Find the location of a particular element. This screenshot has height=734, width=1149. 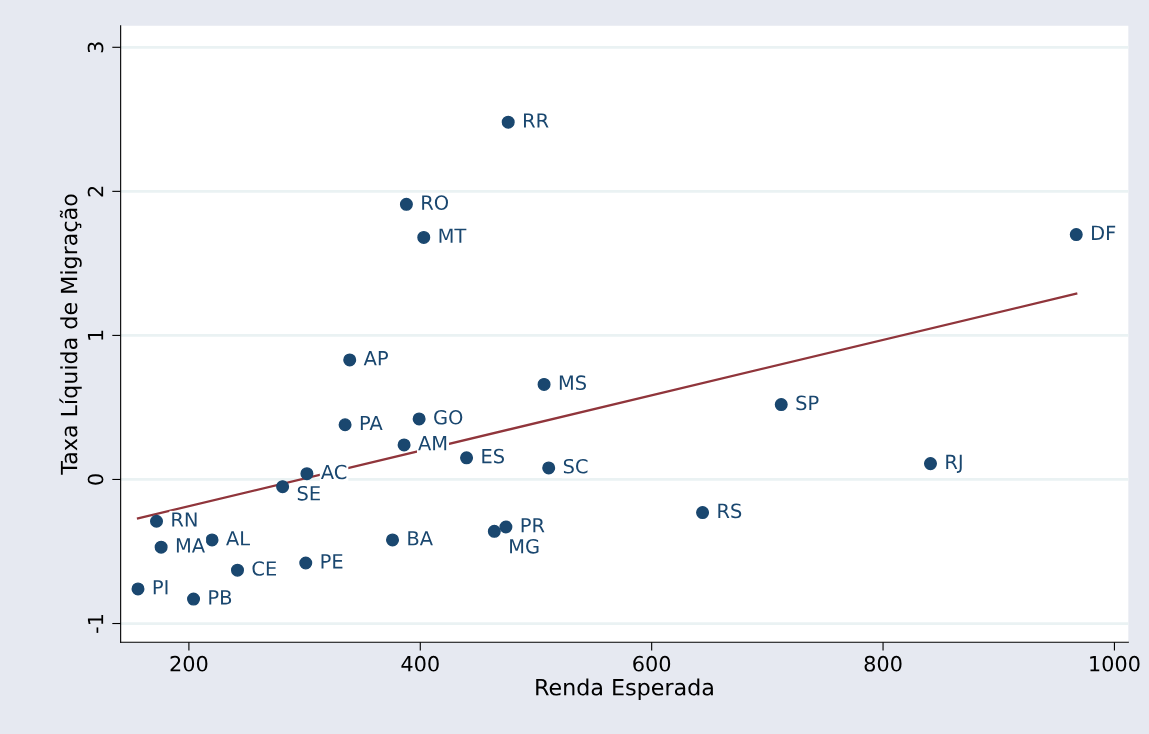

annotation: SC is located at coordinates (575, 466).